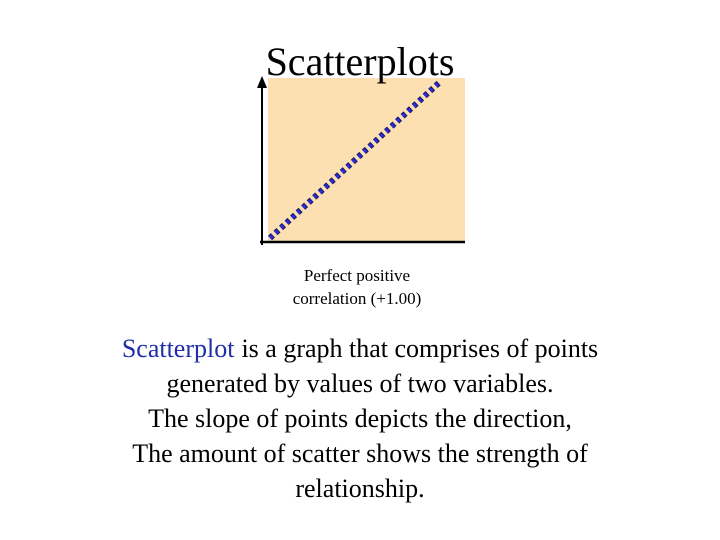 The height and width of the screenshot is (540, 720). I want to click on caption-line: correlation (+1.00), so click(357, 298).